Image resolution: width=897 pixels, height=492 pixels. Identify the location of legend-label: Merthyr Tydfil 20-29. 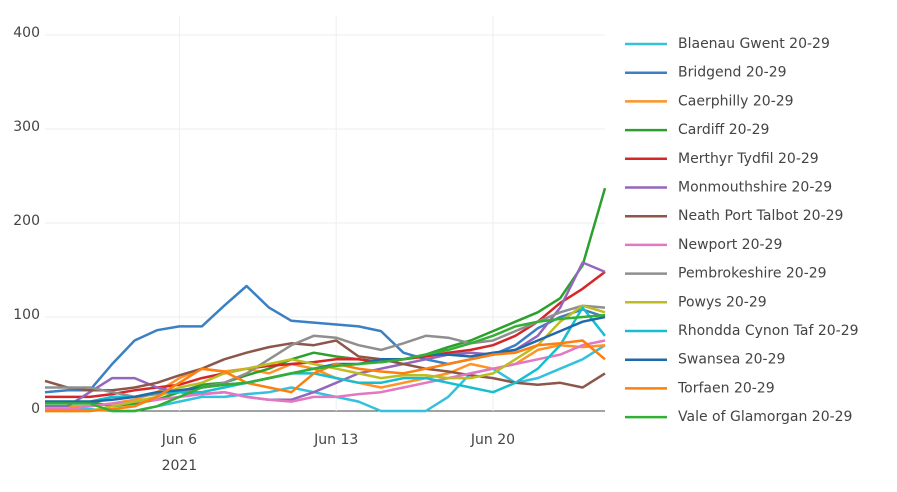
(748, 159).